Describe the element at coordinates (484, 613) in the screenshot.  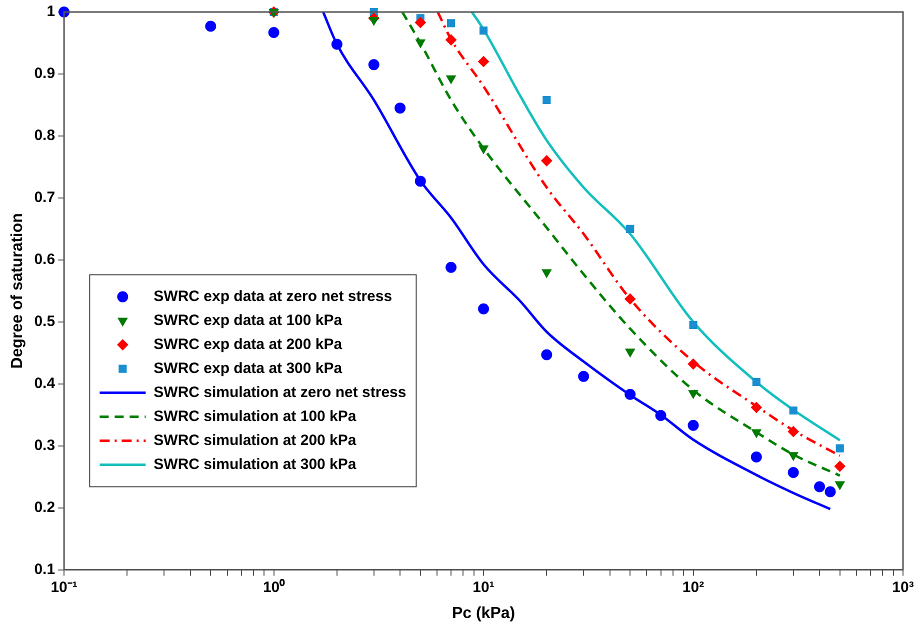
I see `x-axis-title: Pc (kPa)` at that location.